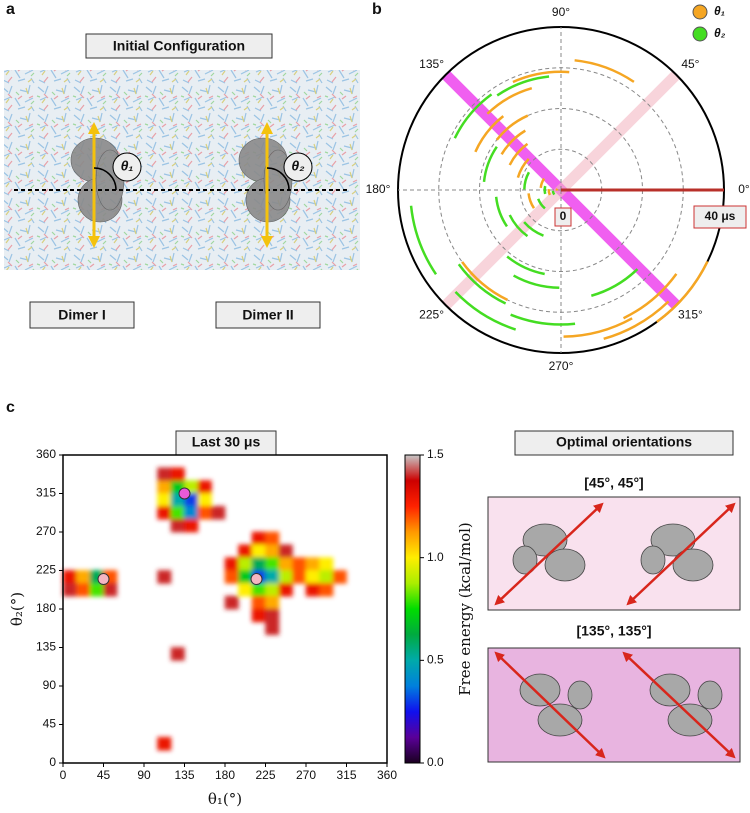 The image size is (750, 813). What do you see at coordinates (179, 46) in the screenshot?
I see `panel-title: Initial Configuration` at bounding box center [179, 46].